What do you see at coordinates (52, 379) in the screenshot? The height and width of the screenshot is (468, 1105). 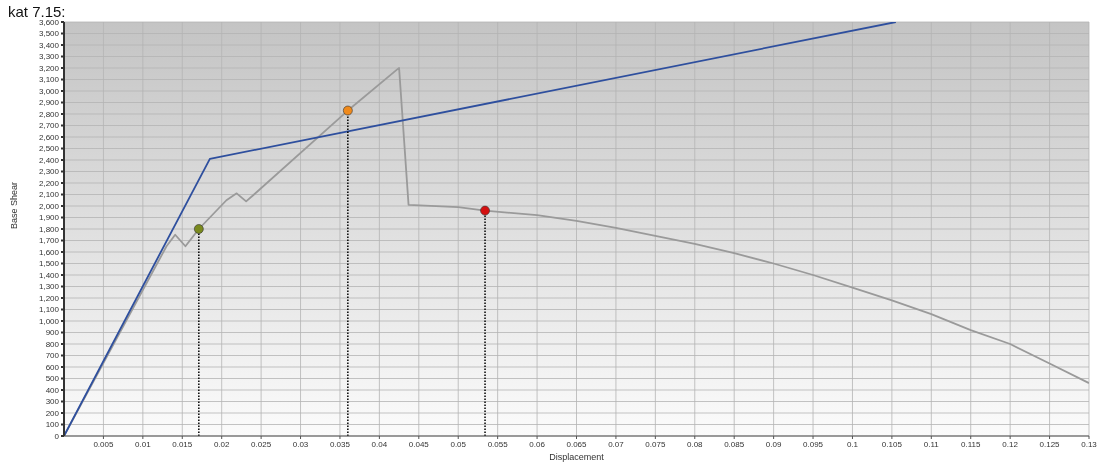 I see `y-tick-label: 500` at bounding box center [52, 379].